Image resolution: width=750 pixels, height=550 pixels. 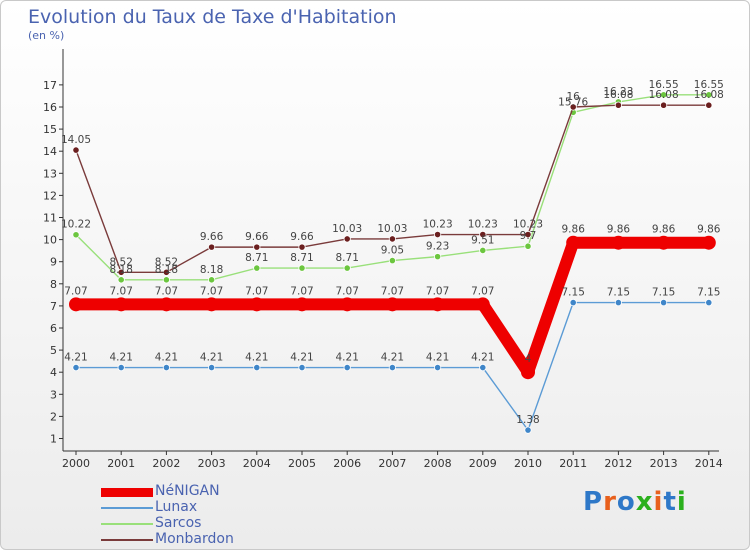 I want to click on legend-label: NéNIGAN, so click(x=187, y=491).